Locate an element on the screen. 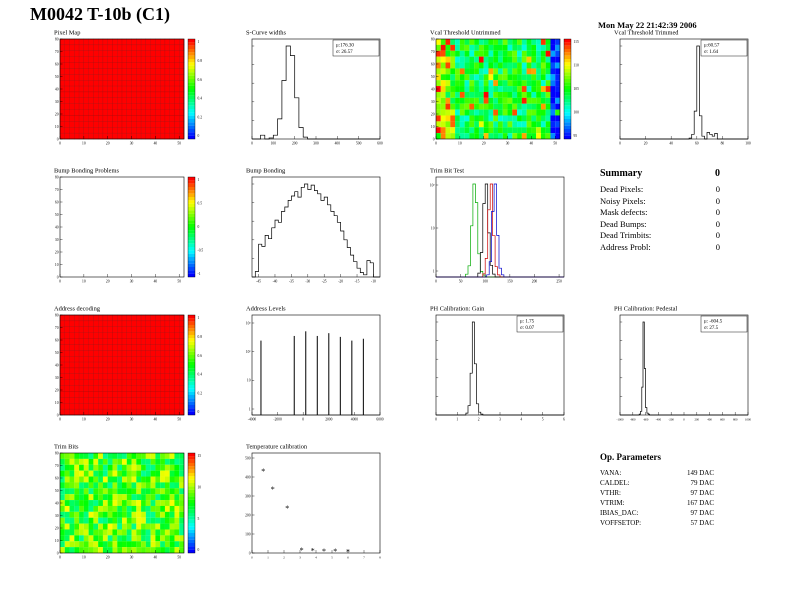 The image size is (792, 612). svg-text: 4 is located at coordinates (521, 419).